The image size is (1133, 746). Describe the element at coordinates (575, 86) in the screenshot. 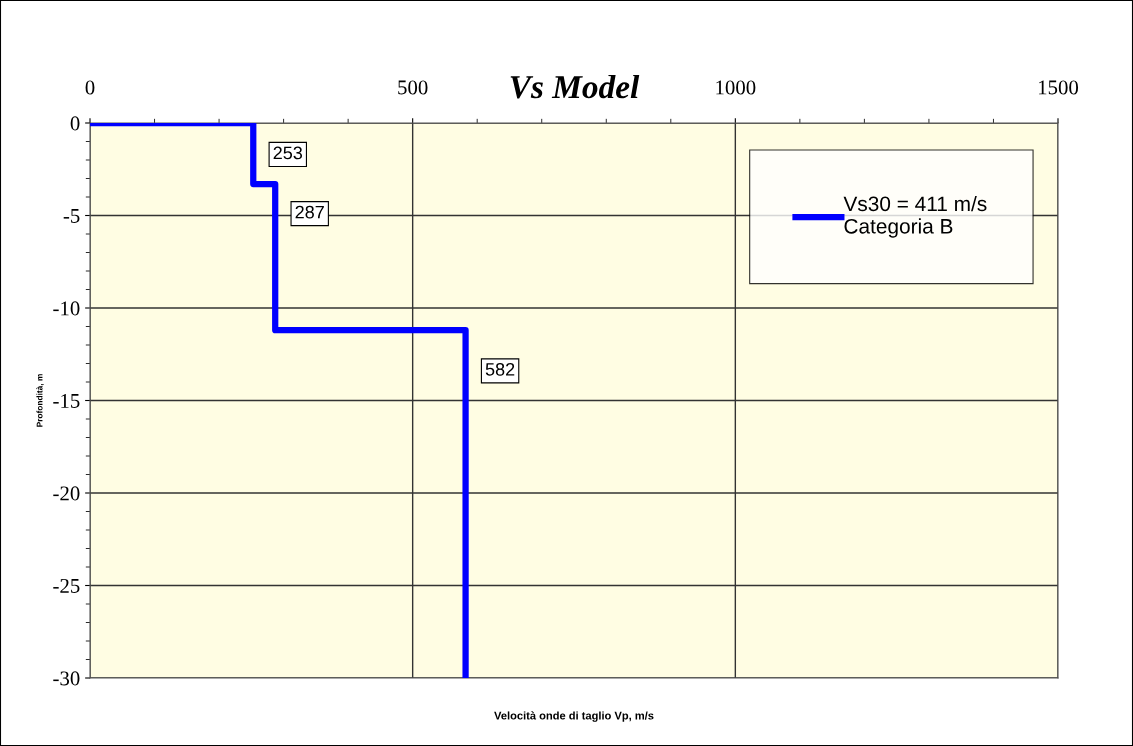

I see `chart-title: Vs Model` at that location.